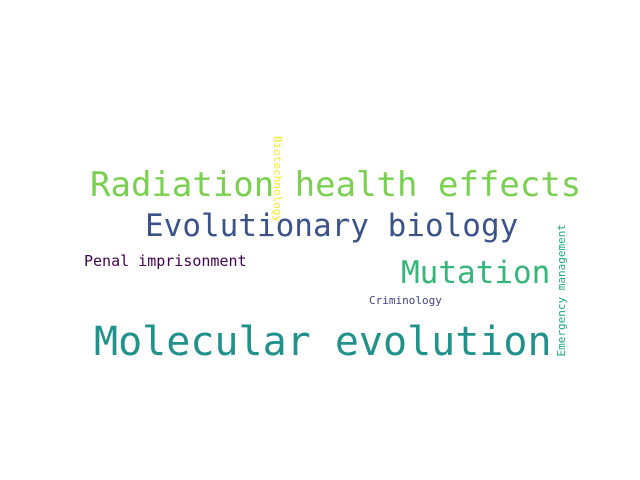 The height and width of the screenshot is (480, 640). What do you see at coordinates (336, 185) in the screenshot?
I see `word-radiation-health-effects: Radiation health effects` at bounding box center [336, 185].